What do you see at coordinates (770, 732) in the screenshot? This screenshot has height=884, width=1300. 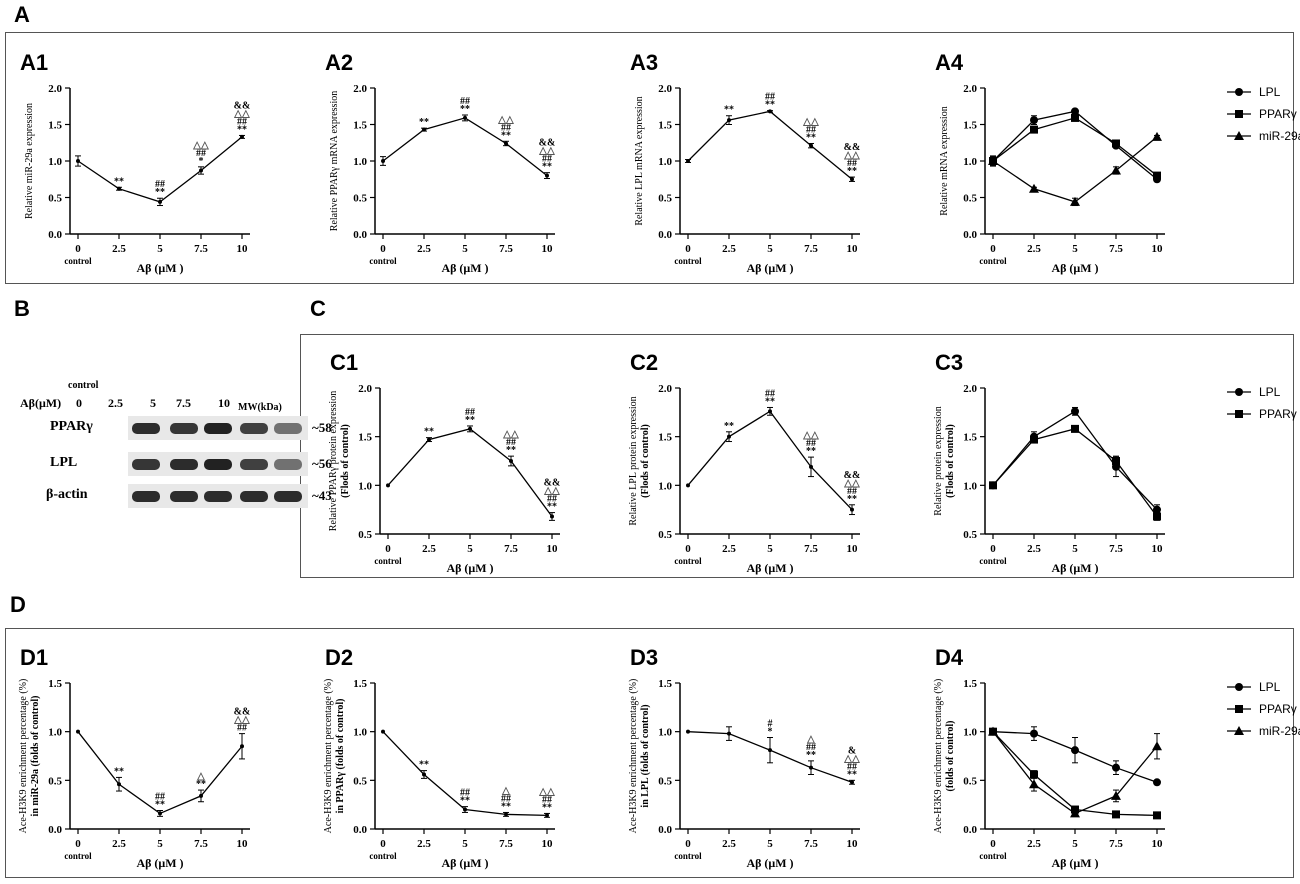 I see `significance-label: *` at bounding box center [770, 732].